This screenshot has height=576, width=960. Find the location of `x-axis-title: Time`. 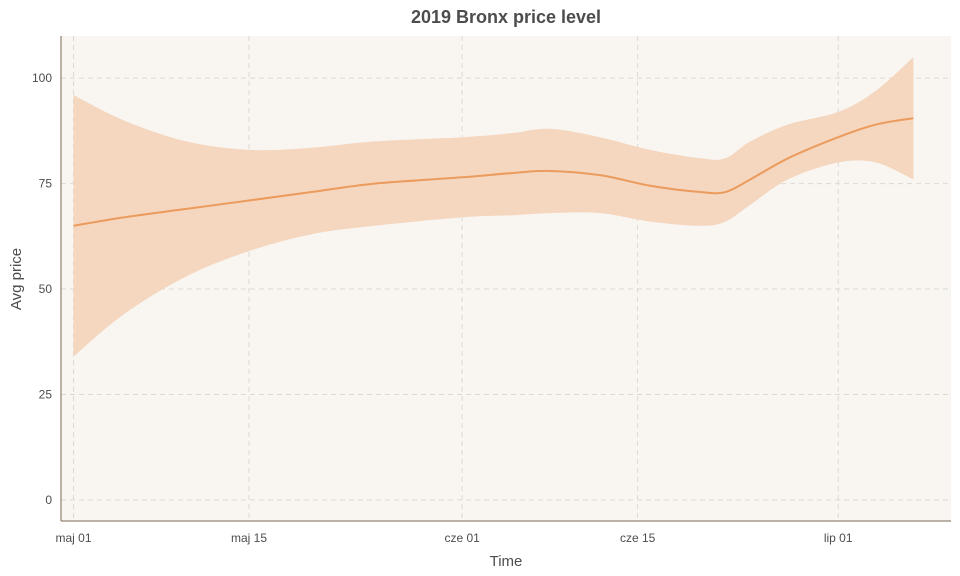

x-axis-title: Time is located at coordinates (506, 561).